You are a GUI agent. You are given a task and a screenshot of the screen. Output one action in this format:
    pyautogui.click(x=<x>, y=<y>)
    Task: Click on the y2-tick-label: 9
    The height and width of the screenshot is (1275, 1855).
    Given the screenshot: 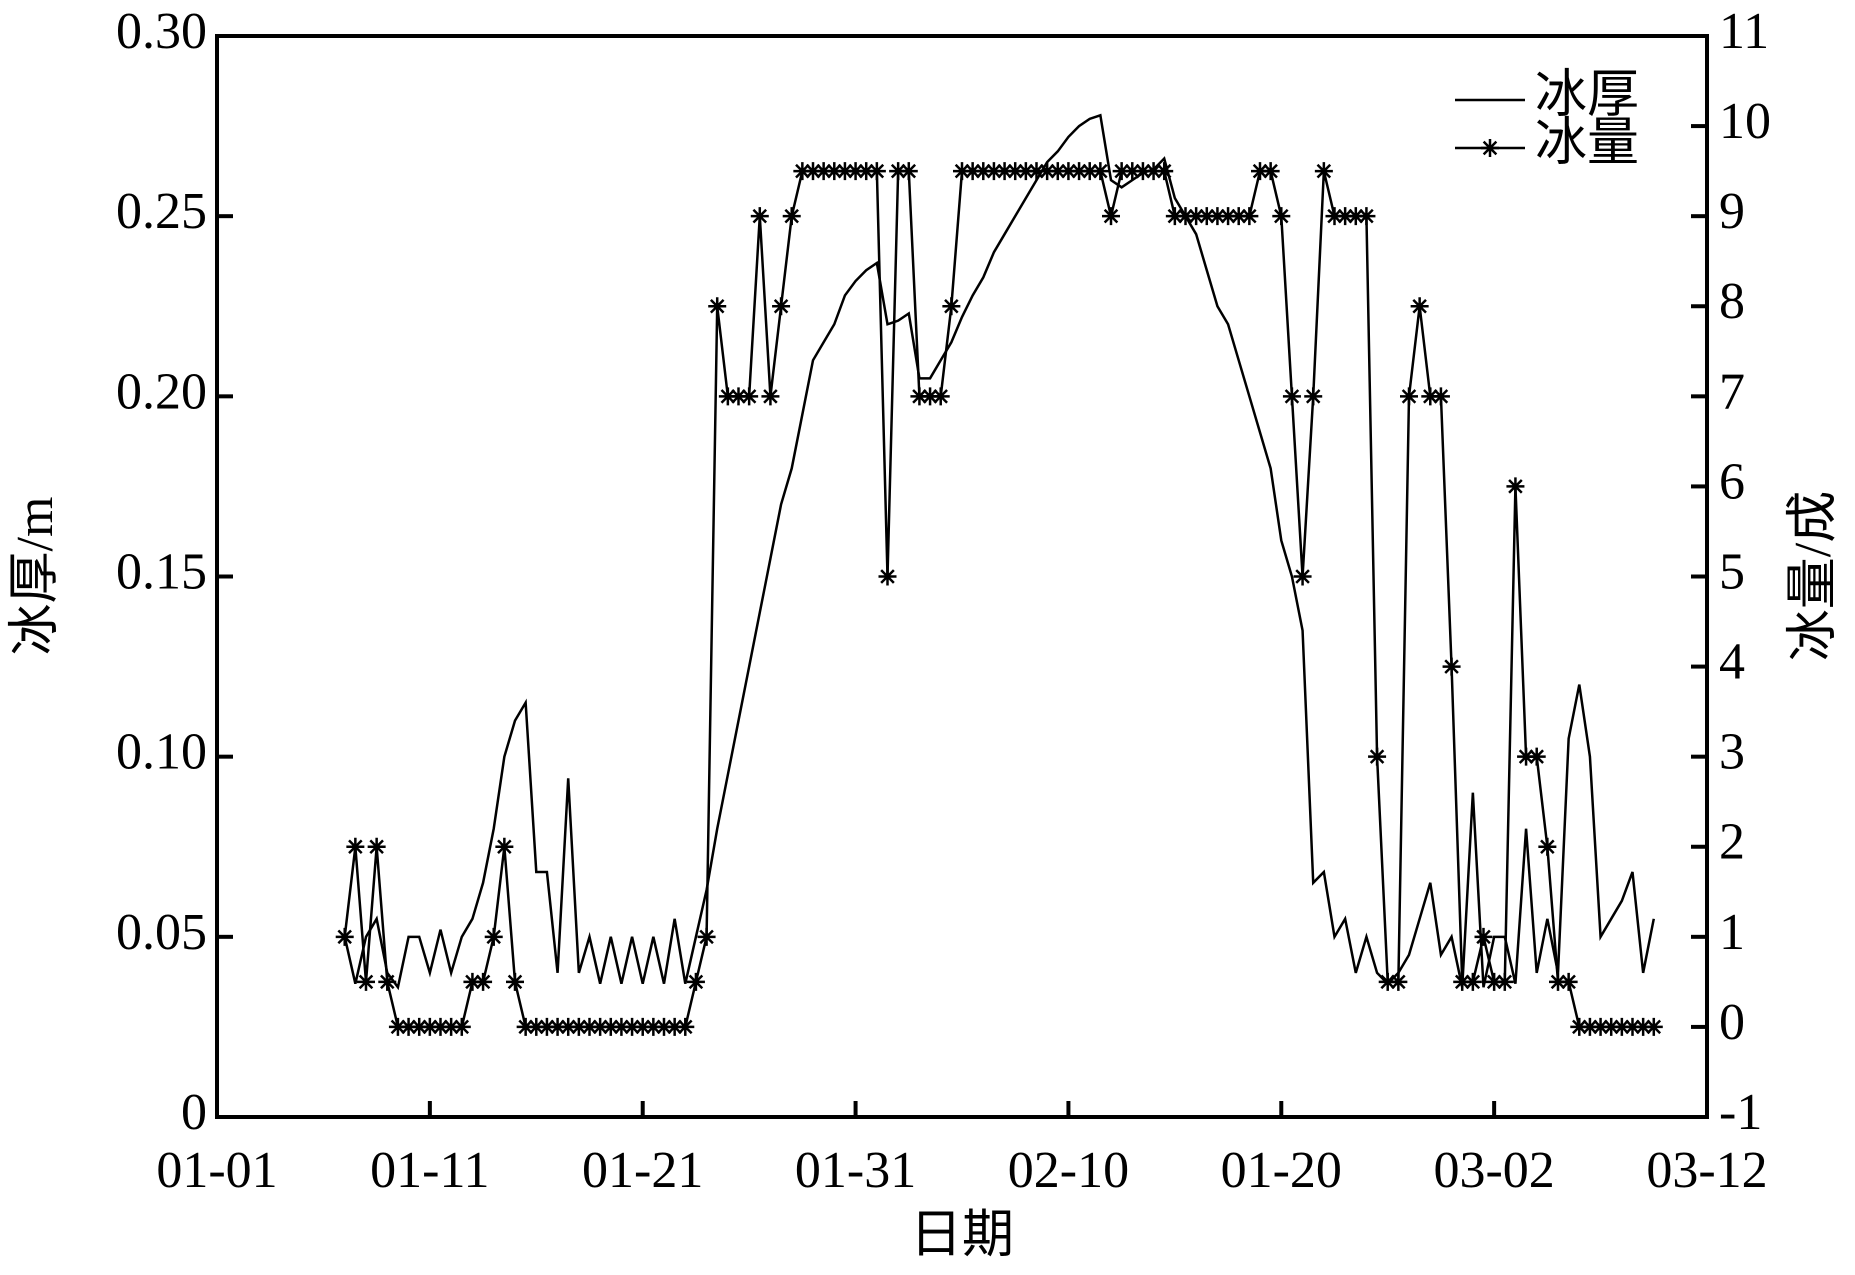 What is the action you would take?
    pyautogui.click(x=1732, y=211)
    